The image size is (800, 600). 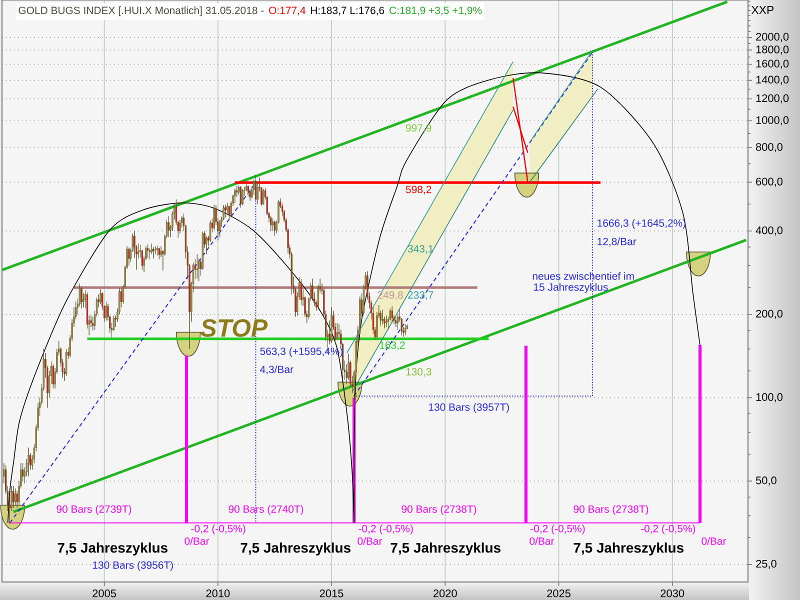 What do you see at coordinates (769, 397) in the screenshot?
I see `y-tick-label: 100,0` at bounding box center [769, 397].